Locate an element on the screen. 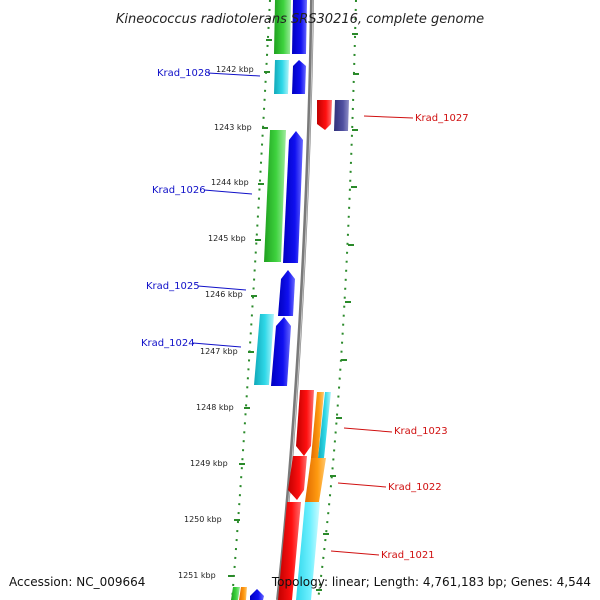 The width and height of the screenshot is (600, 600). gene-green-bottom is located at coordinates (235, 593).